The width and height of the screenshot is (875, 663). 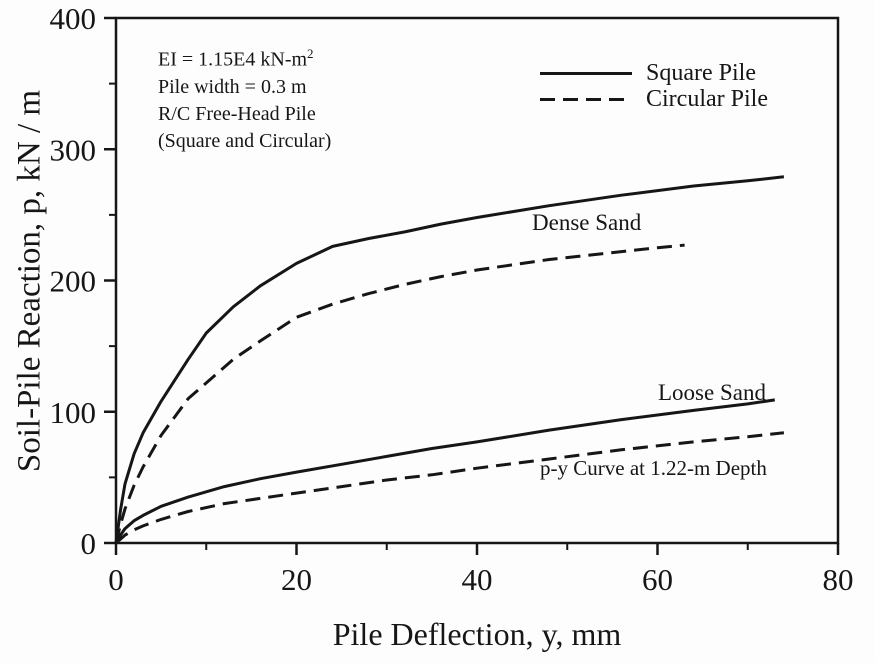 I want to click on note-line-pile-type: R/C Free-Head Pile, so click(x=237, y=113).